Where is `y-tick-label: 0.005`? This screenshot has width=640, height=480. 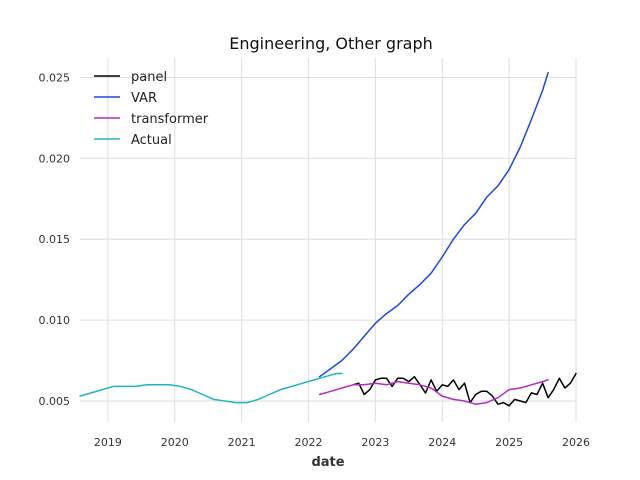 y-tick-label: 0.005 is located at coordinates (55, 401).